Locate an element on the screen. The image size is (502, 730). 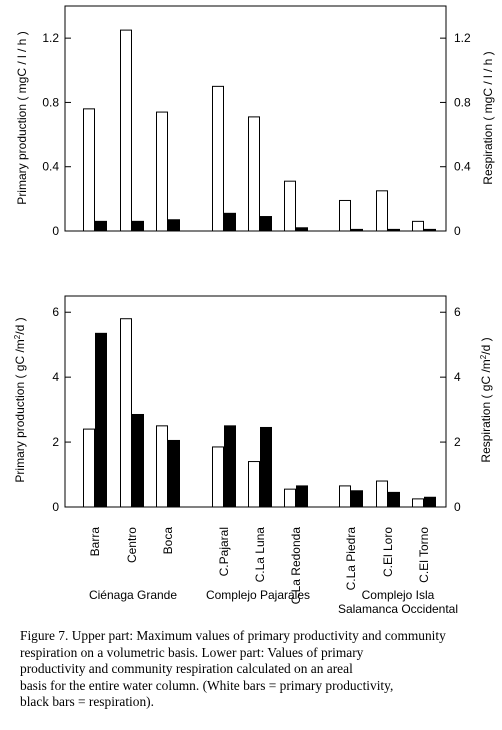
upper-tick-label-left: 0 is located at coordinates (55, 231).